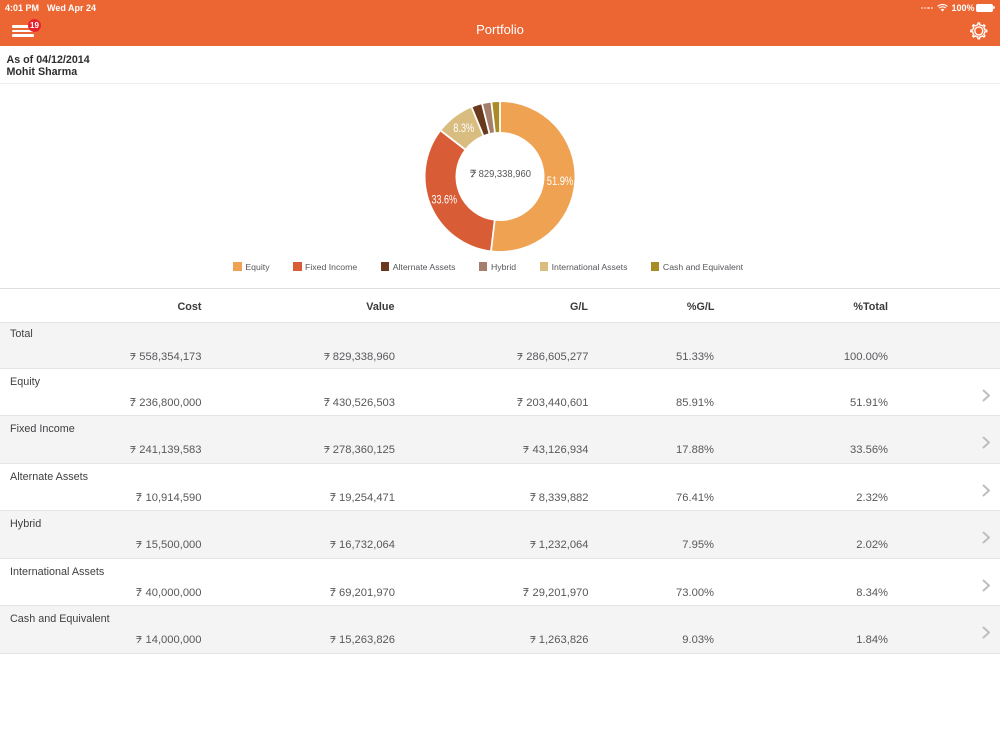 The image size is (1000, 750). What do you see at coordinates (560, 181) in the screenshot?
I see `svg-text: 51.9%` at bounding box center [560, 181].